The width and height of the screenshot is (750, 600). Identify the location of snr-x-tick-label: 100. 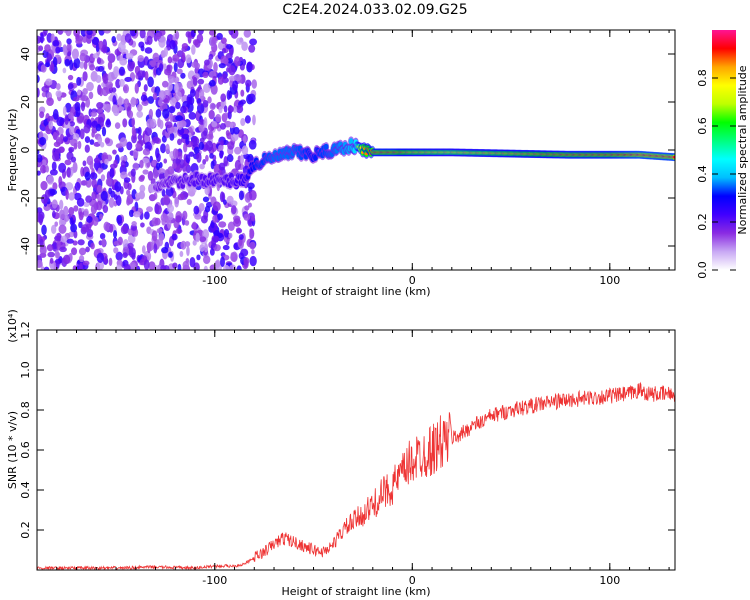
(609, 580).